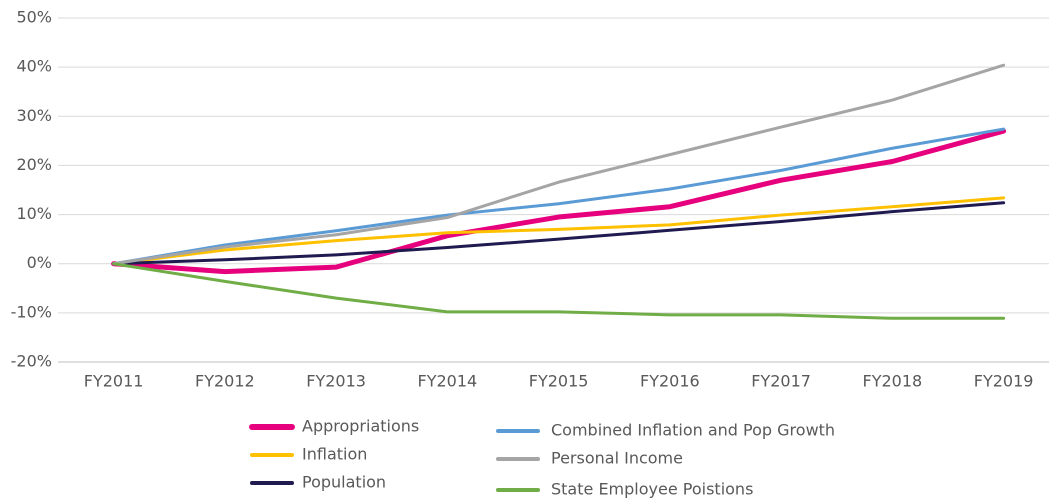  I want to click on x-tick-label: FY2012, so click(225, 381).